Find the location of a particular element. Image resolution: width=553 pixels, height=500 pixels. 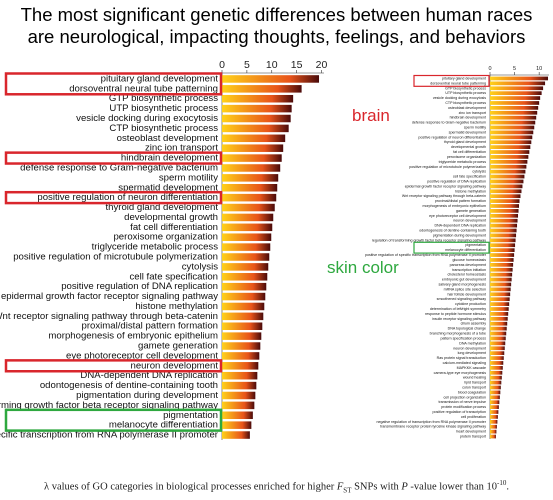

category-label: cell proliferation is located at coordinates (473, 417).